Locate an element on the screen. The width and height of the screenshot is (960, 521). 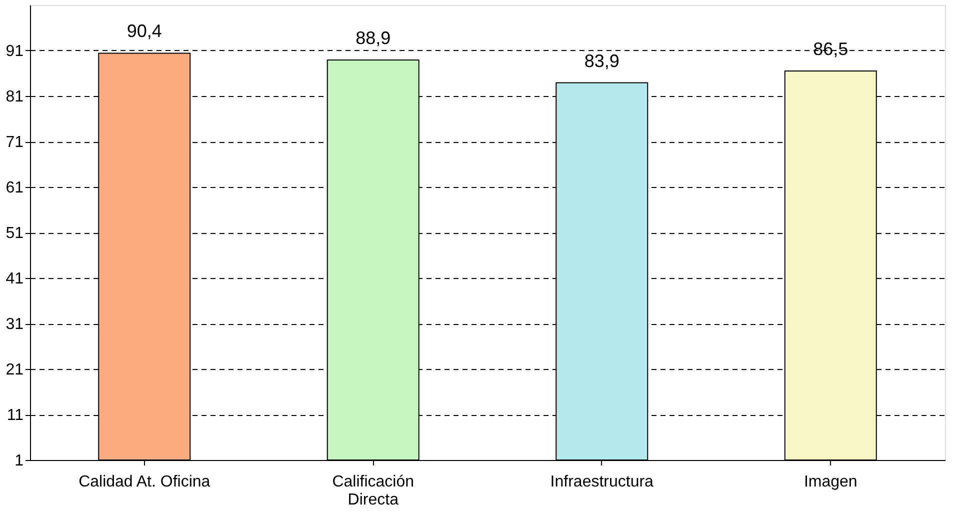
y-tick-label: 31 is located at coordinates (15, 324).